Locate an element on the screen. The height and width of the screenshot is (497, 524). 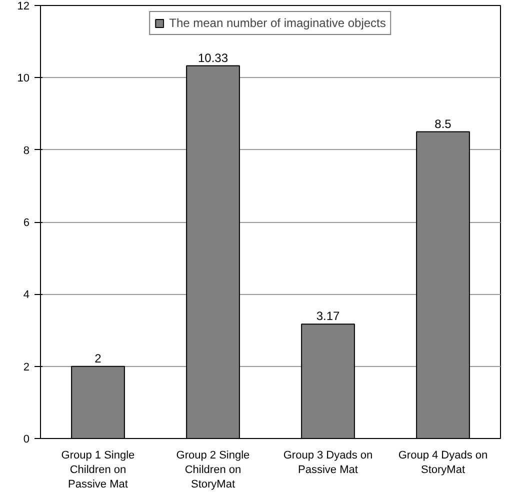
x-tick-label: Group 3 Dyads on Passive Mat is located at coordinates (328, 463).